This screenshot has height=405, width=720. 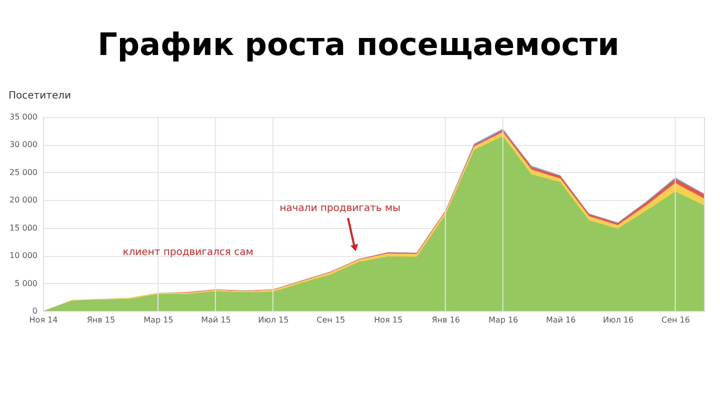 I want to click on annotation: клиент продвигался сам, so click(x=188, y=252).